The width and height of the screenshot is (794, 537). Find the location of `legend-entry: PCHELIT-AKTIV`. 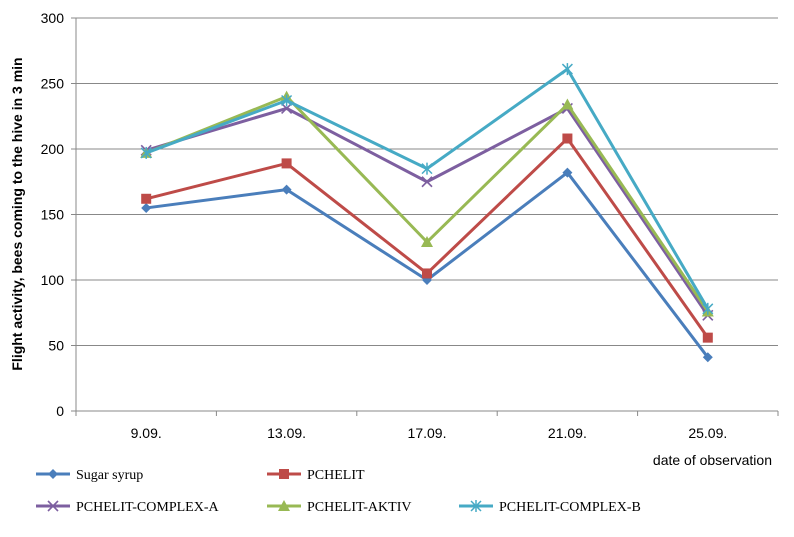

legend-entry: PCHELIT-AKTIV is located at coordinates (339, 507).